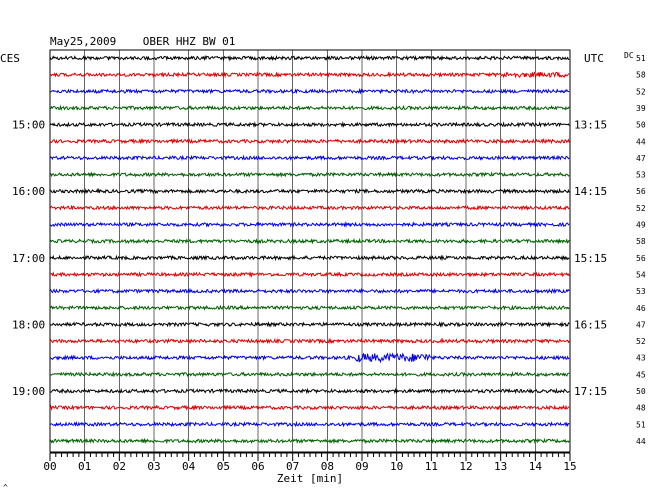  I want to click on x-axis: 00 01 02 03 04 05 06 07 08 09 10 11 12 13 14 15, so click(310, 462).